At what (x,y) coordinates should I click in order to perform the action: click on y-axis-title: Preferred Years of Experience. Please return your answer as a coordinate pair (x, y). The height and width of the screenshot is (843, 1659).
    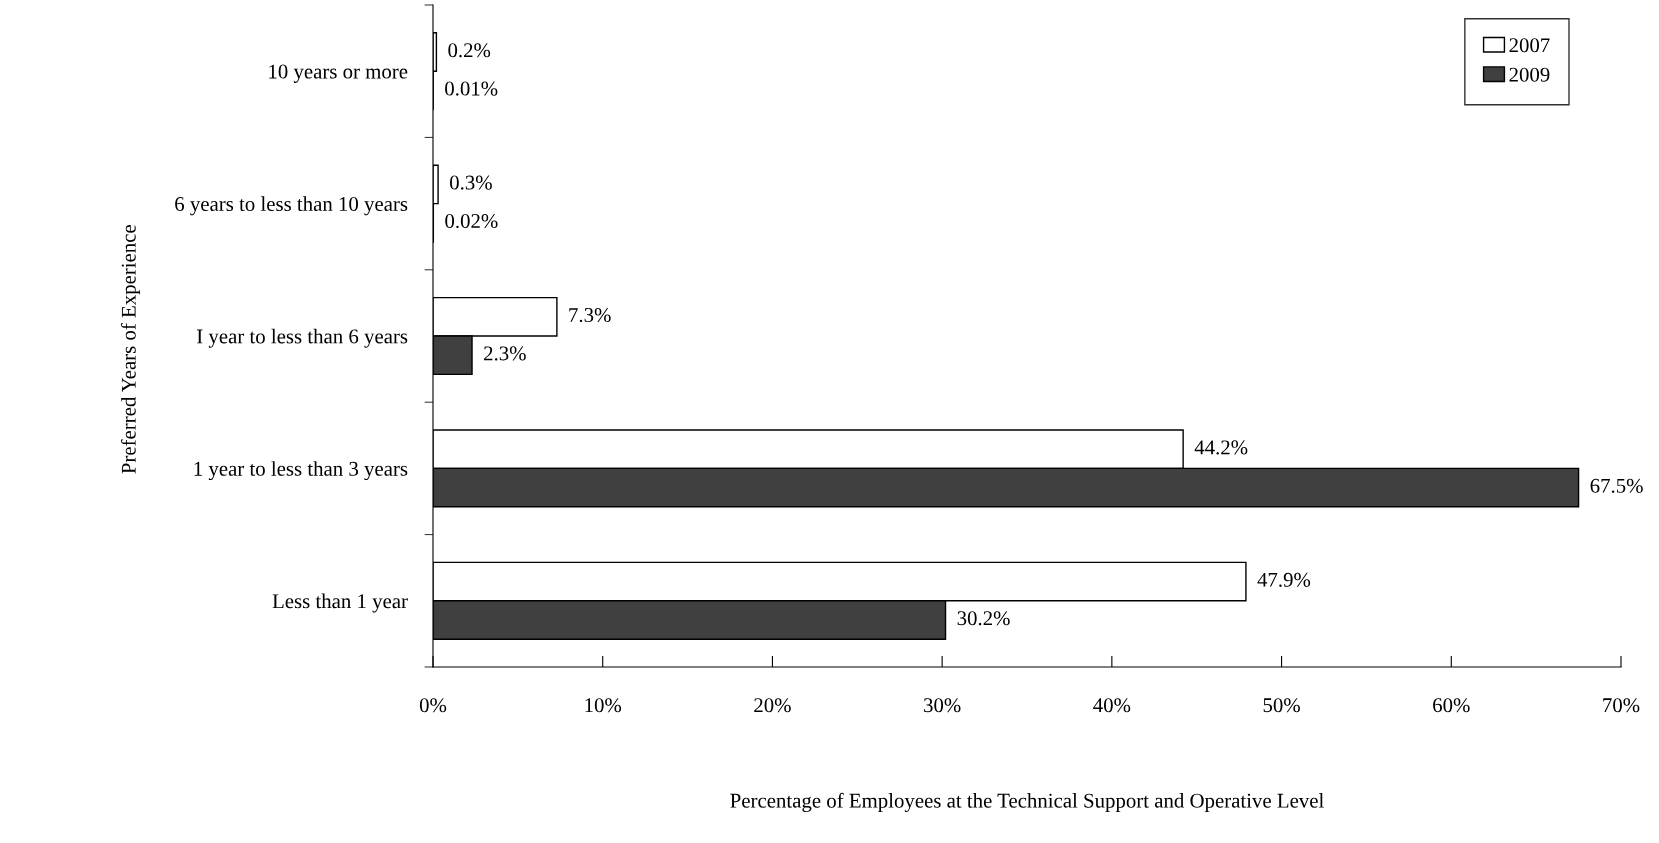
    Looking at the image, I should click on (130, 349).